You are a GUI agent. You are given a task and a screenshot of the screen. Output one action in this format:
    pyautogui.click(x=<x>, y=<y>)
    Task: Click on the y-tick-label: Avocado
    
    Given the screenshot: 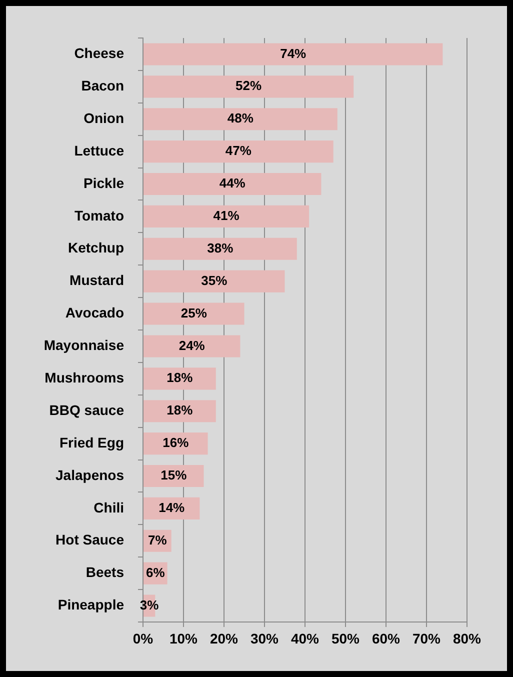 What is the action you would take?
    pyautogui.click(x=94, y=312)
    